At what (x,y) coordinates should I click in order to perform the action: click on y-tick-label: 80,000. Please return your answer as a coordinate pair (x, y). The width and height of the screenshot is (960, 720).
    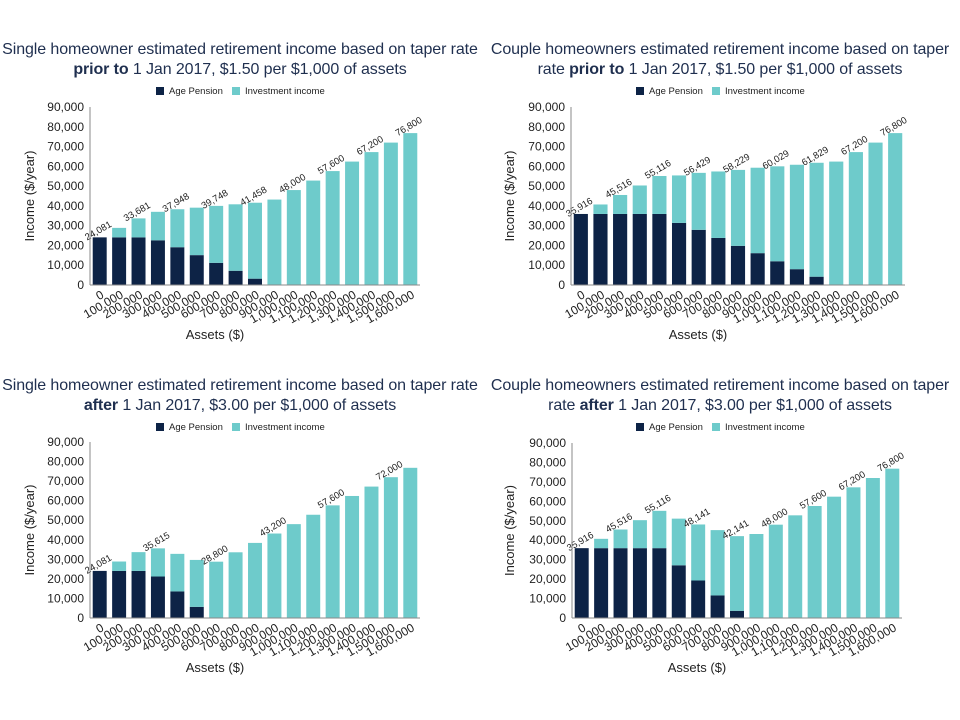
    Looking at the image, I should click on (65, 462).